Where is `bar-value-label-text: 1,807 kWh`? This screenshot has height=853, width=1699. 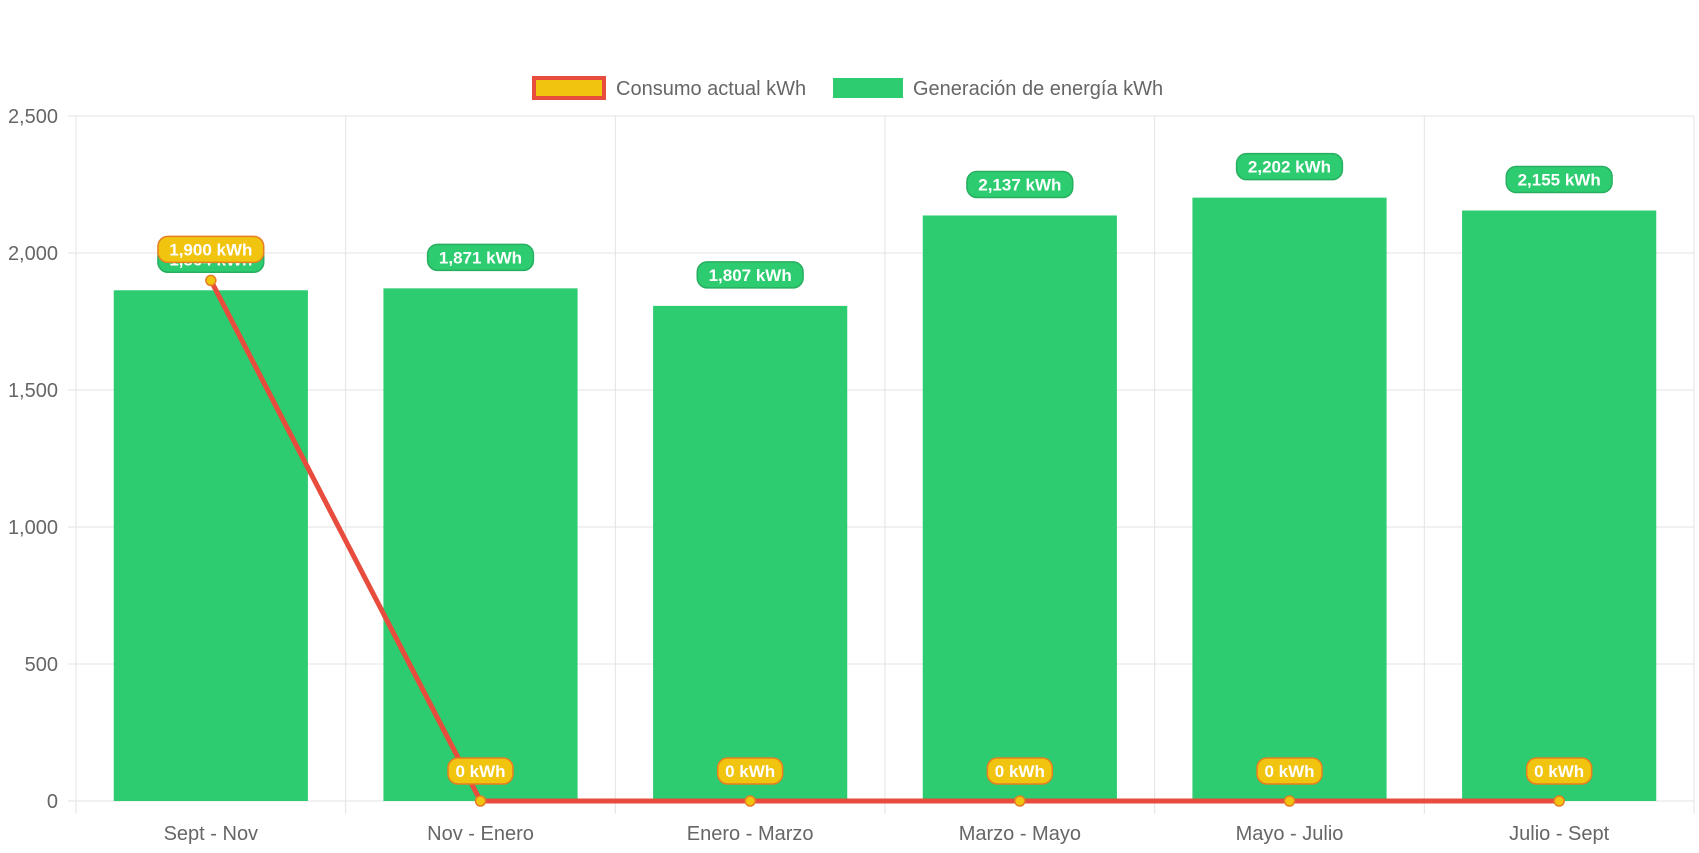 bar-value-label-text: 1,807 kWh is located at coordinates (750, 275).